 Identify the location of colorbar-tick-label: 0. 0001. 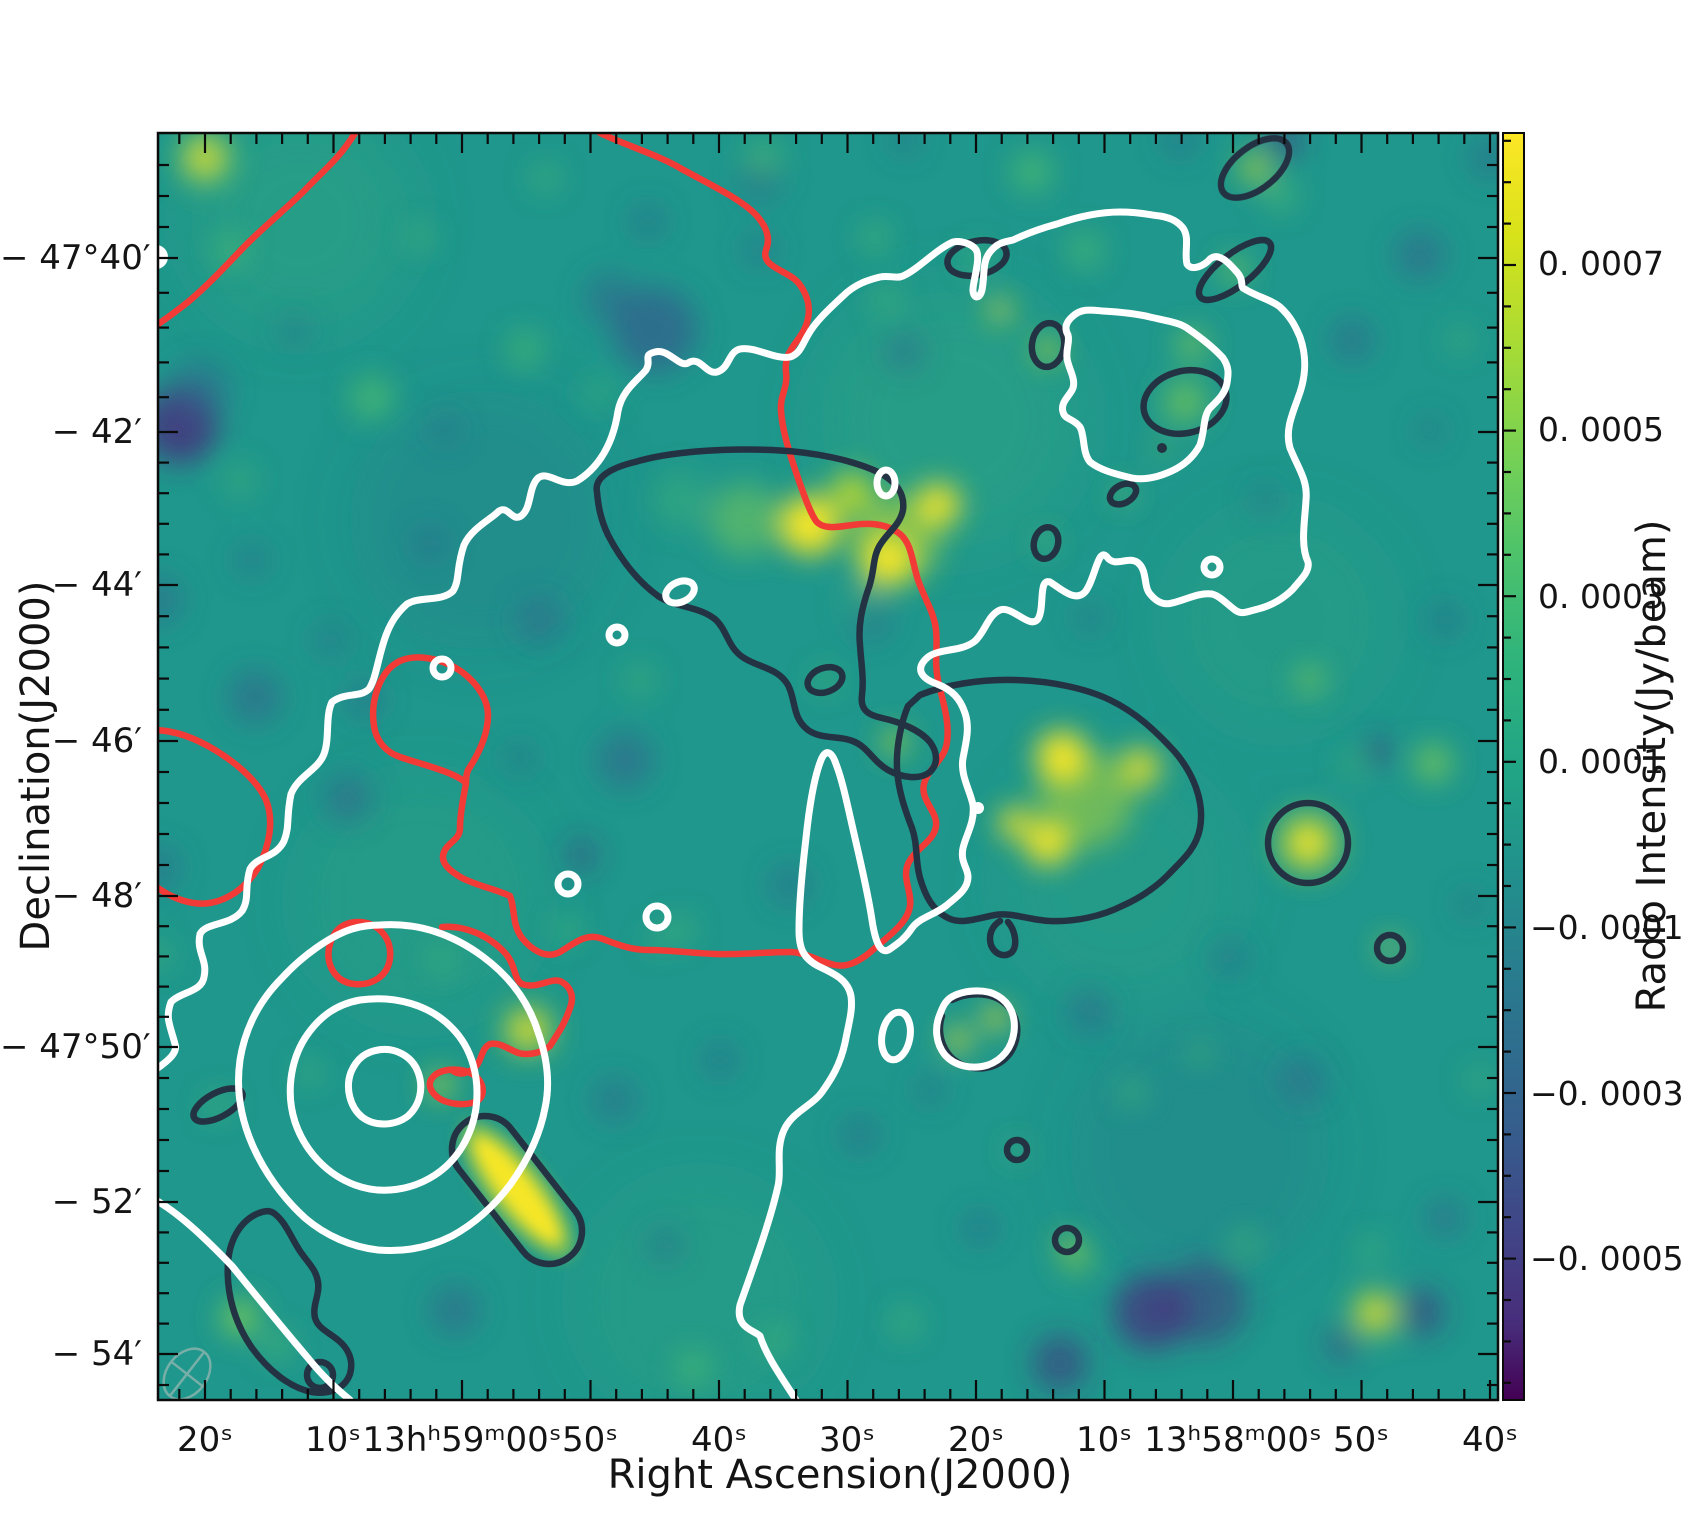
(1601, 761).